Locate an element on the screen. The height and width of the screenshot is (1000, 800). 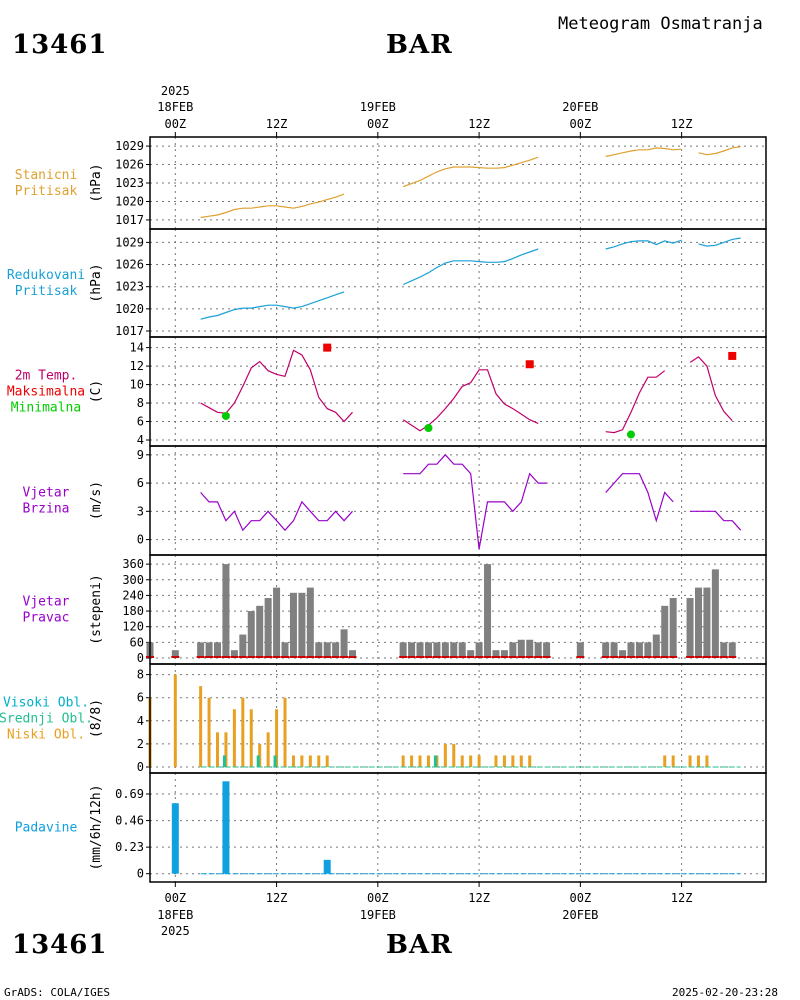
y-tick-label: 180 is located at coordinates (133, 611).